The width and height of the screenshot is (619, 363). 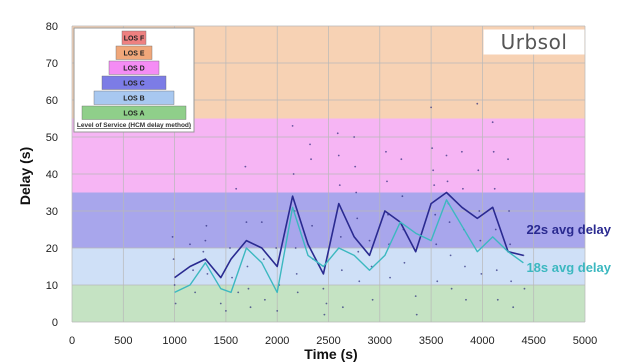 I want to click on los-pyramid: LOS F LOS E LOS D LOS C LOS B LOS A, so click(x=134, y=75).